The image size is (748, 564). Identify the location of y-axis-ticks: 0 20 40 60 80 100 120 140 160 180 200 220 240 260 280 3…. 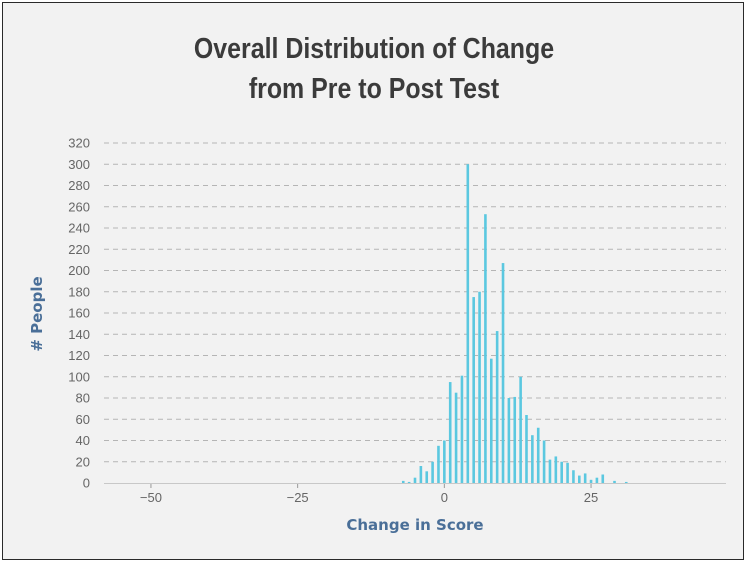
(79, 313).